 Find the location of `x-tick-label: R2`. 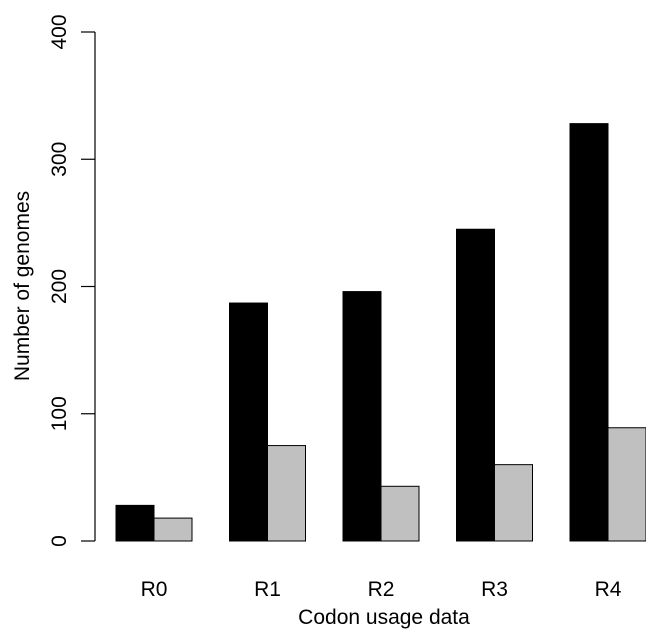

x-tick-label: R2 is located at coordinates (381, 589).